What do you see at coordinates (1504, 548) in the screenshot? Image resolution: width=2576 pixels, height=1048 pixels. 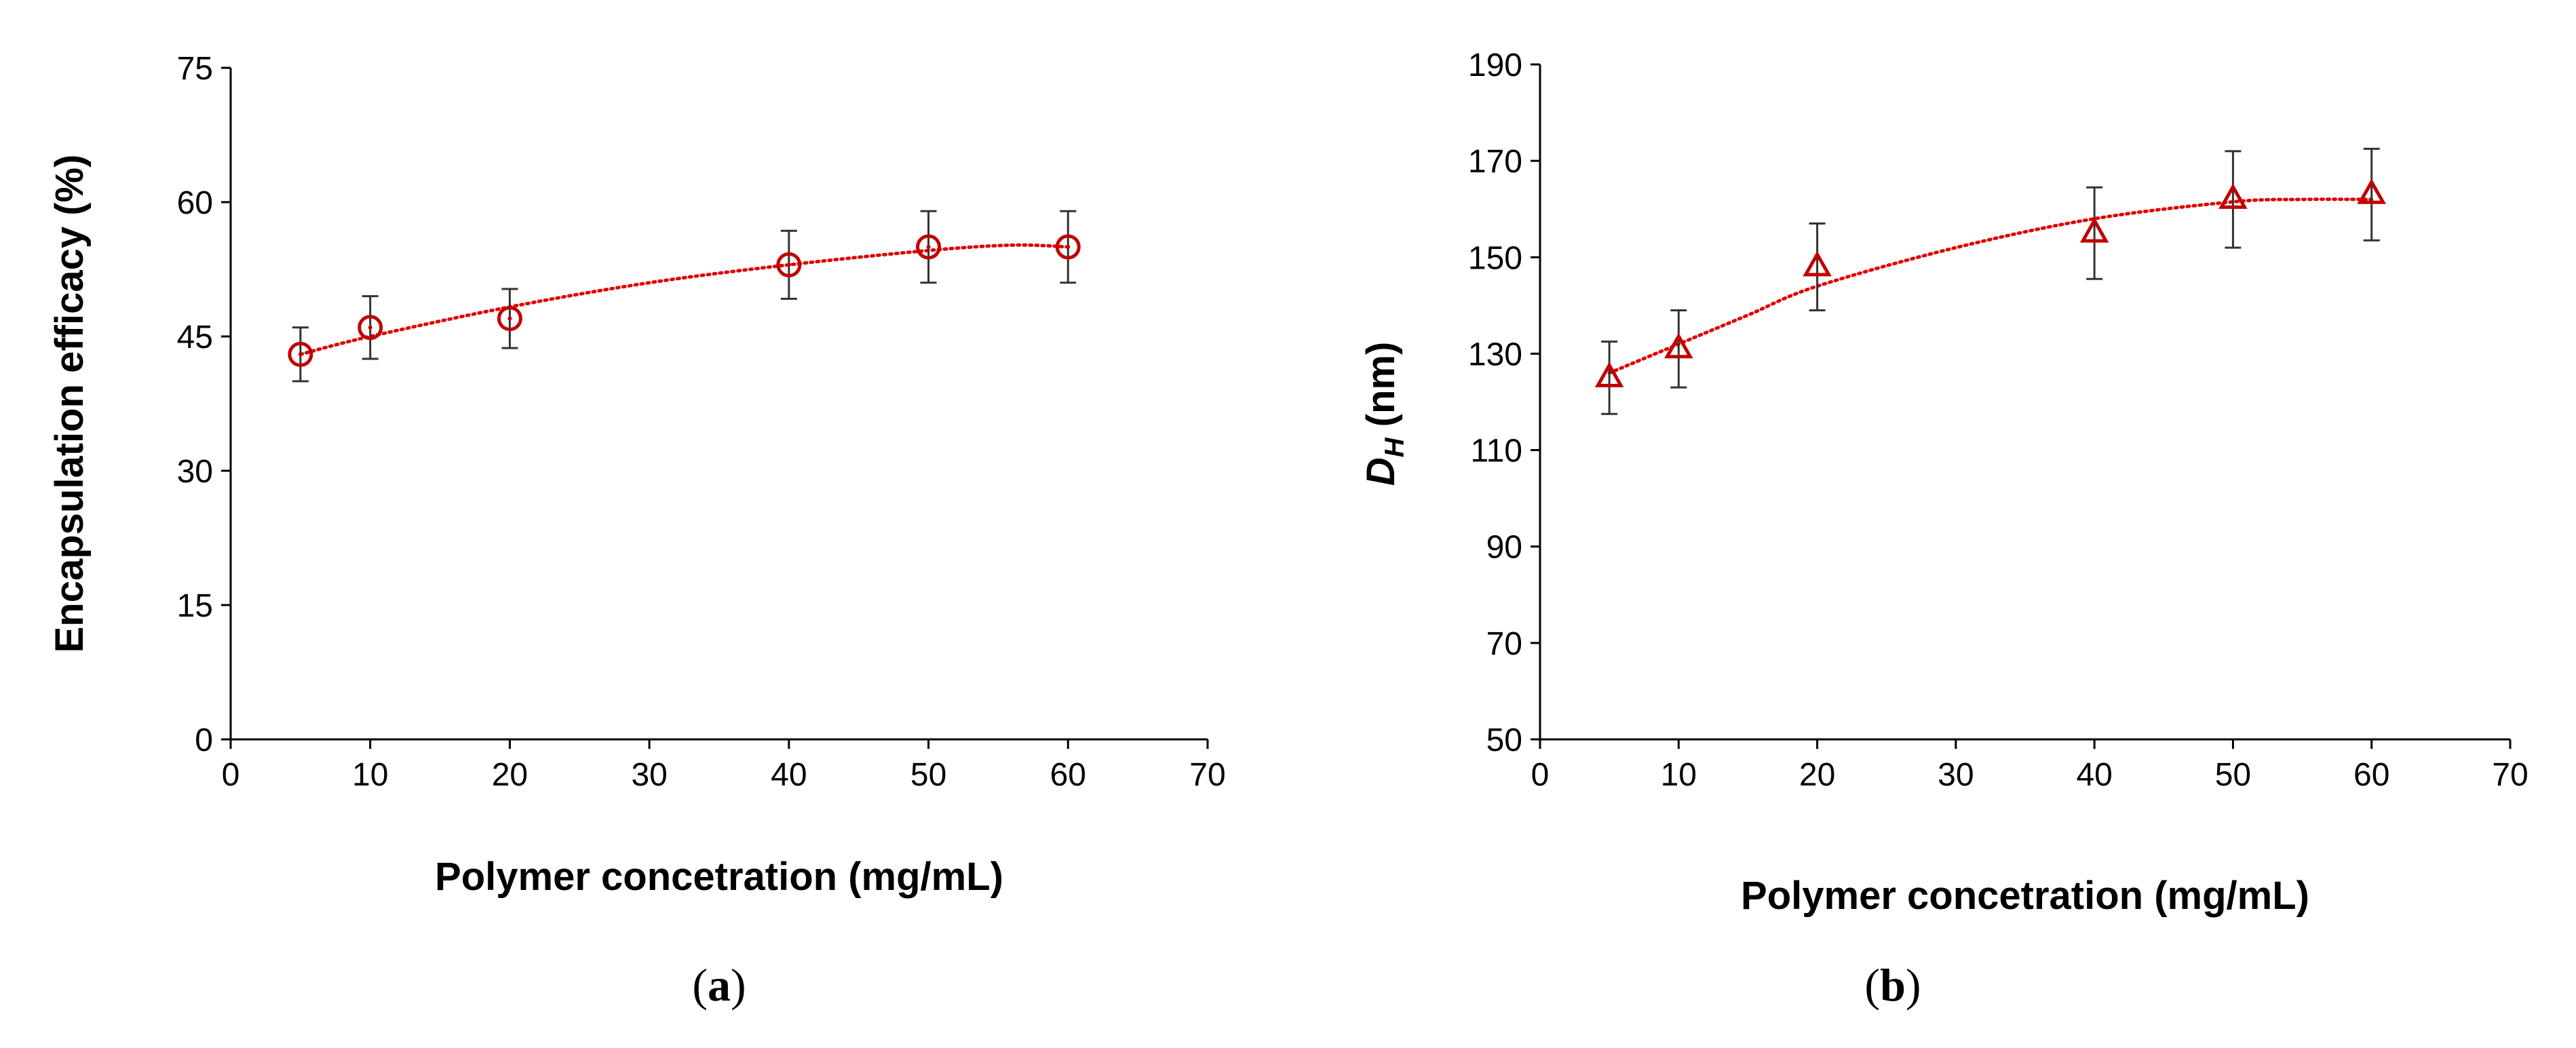 I see `y-tick-label: 90` at bounding box center [1504, 548].